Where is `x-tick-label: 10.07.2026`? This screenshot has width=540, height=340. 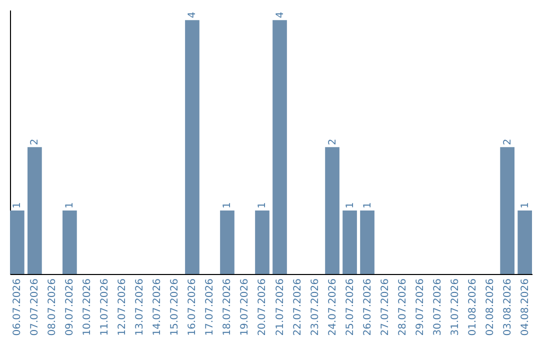 x-tick-label: 10.07.2026 is located at coordinates (88, 307).